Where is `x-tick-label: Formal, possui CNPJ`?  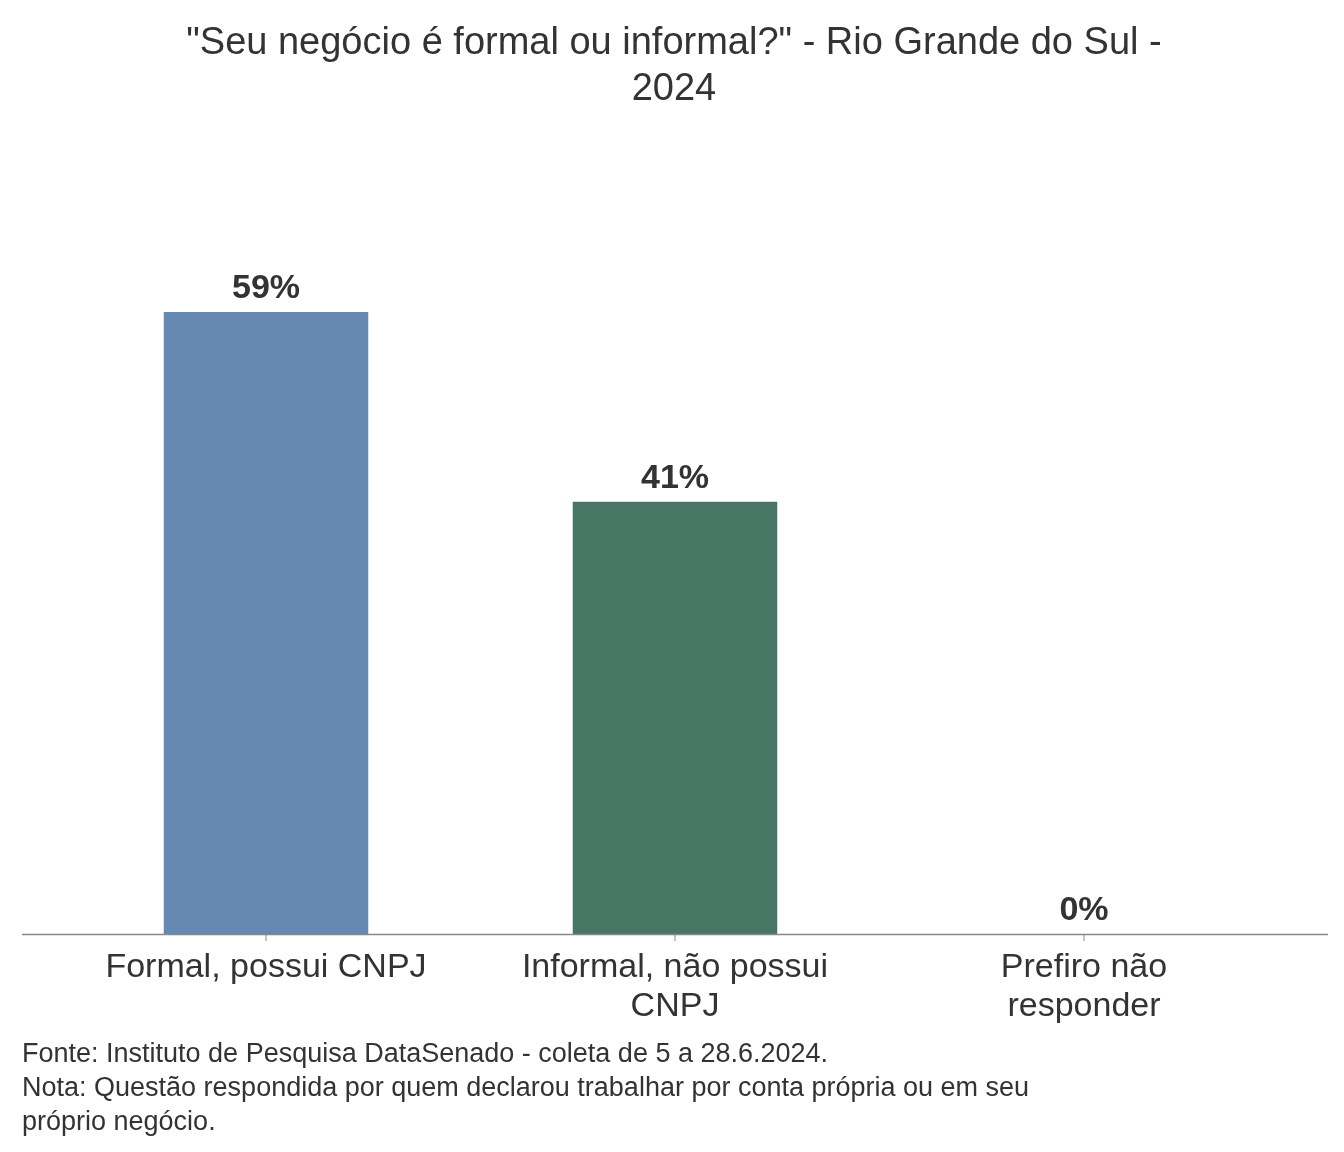
x-tick-label: Formal, possui CNPJ is located at coordinates (266, 965).